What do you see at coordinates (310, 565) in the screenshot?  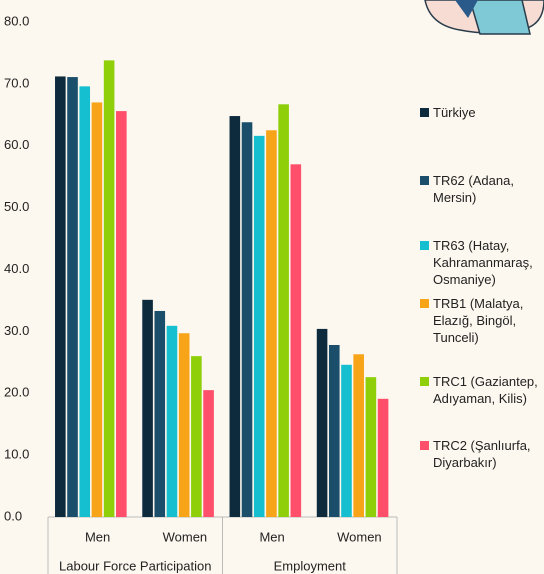 I see `group-label: Employment` at bounding box center [310, 565].